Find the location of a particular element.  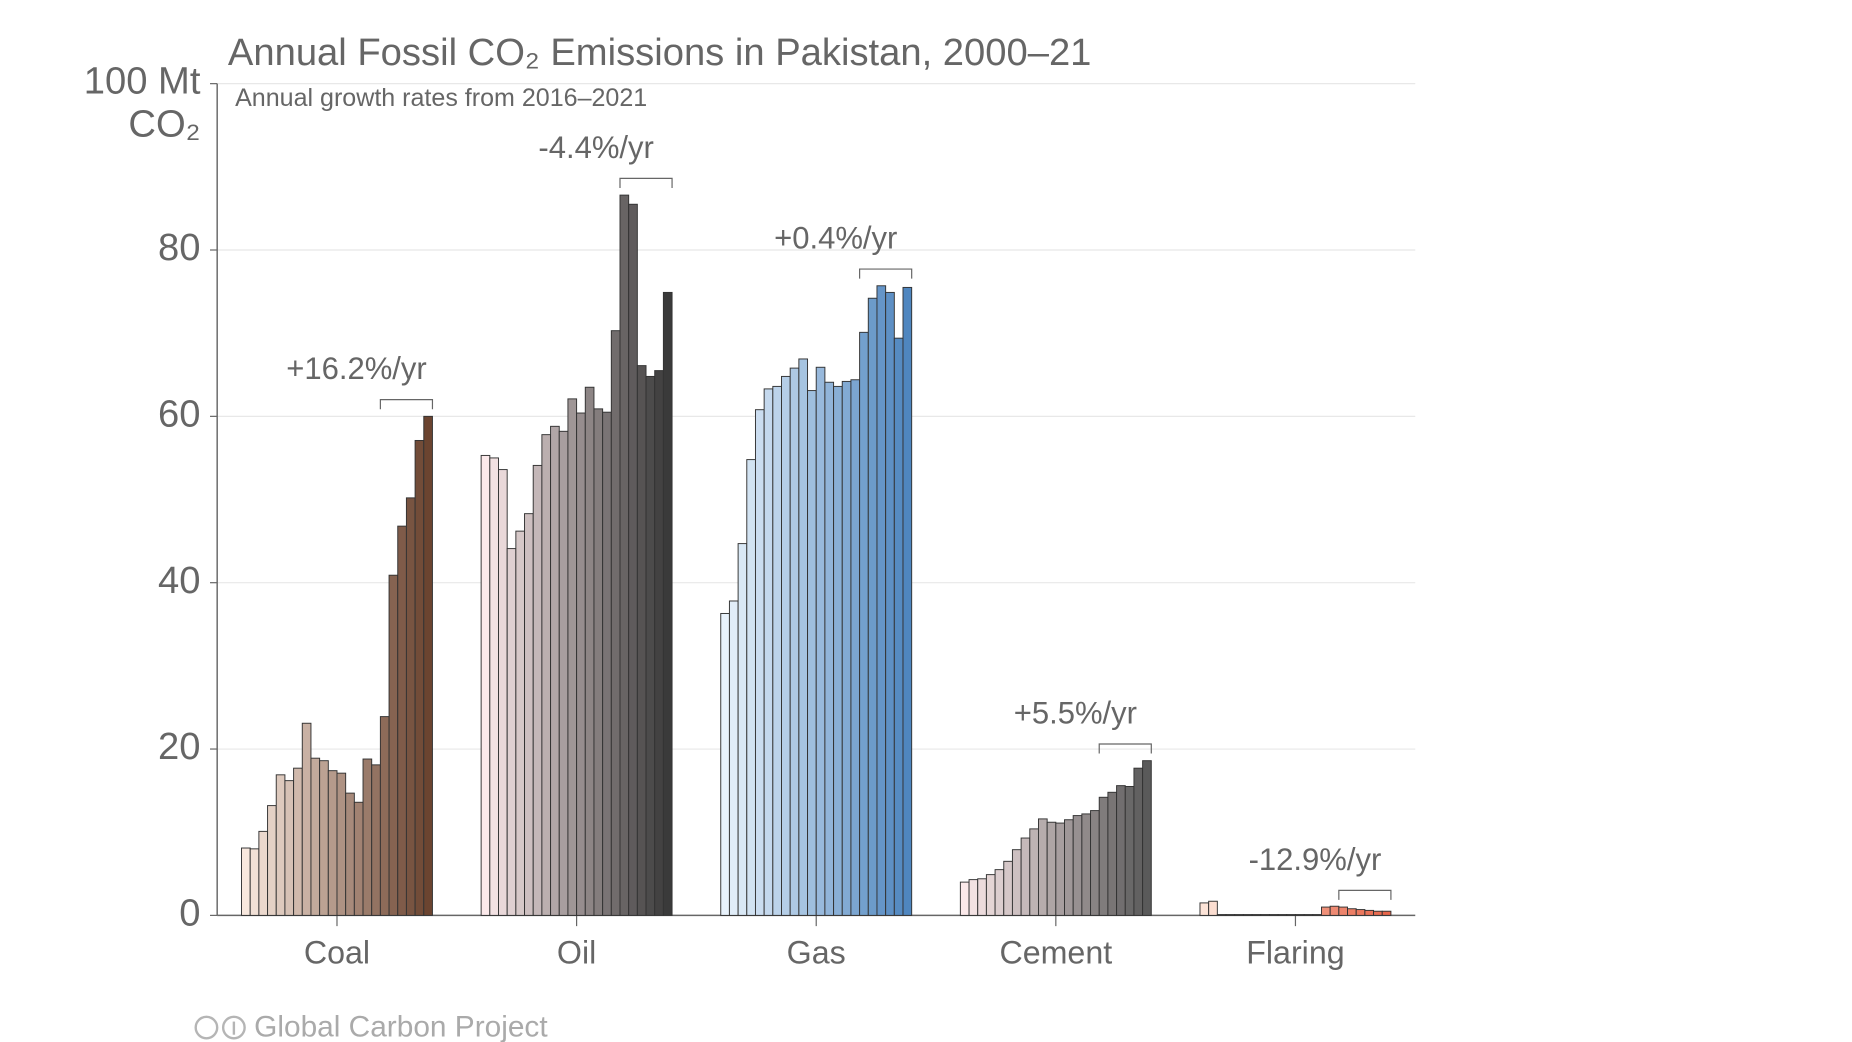

chart-subtitle: Annual growth rates from 2016–2021 is located at coordinates (441, 98).